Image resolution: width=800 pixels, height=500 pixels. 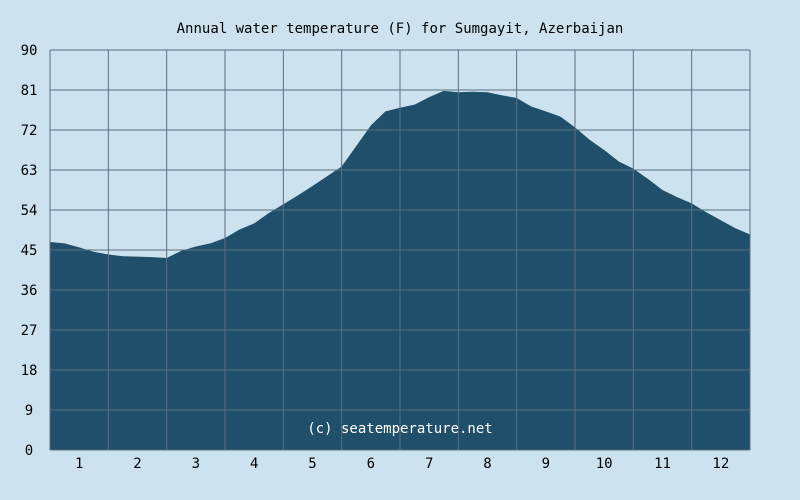 What do you see at coordinates (546, 464) in the screenshot?
I see `x-tick-label: 9` at bounding box center [546, 464].